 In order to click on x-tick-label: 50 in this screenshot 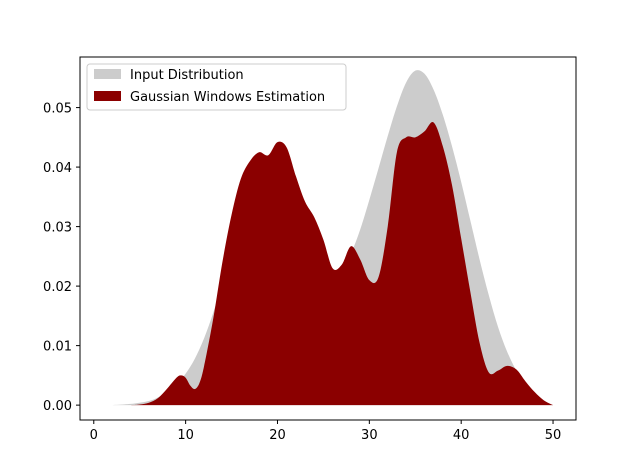, I will do `click(553, 435)`.